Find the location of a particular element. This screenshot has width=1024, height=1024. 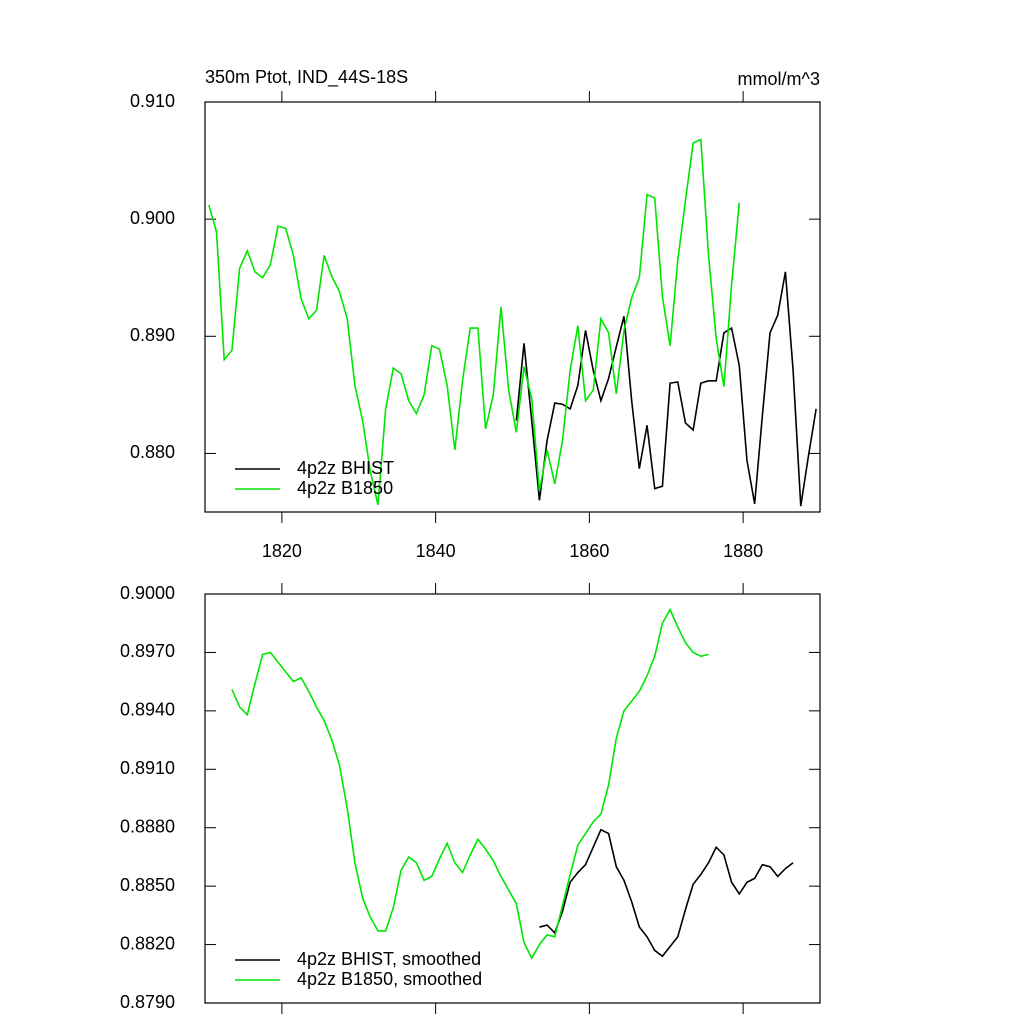

x-tick-label: 1880 is located at coordinates (743, 551).